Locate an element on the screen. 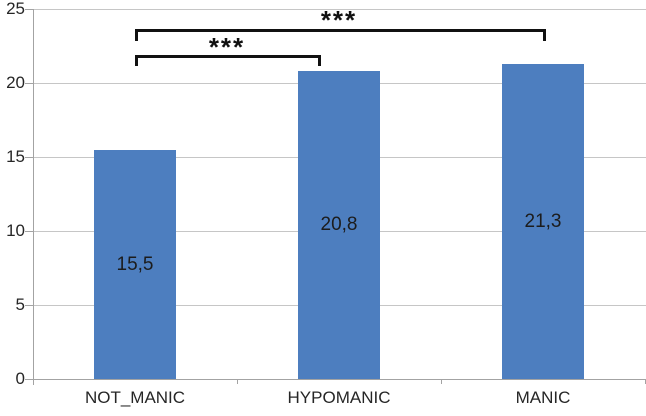  bar-value-label: 15,5 is located at coordinates (135, 264).